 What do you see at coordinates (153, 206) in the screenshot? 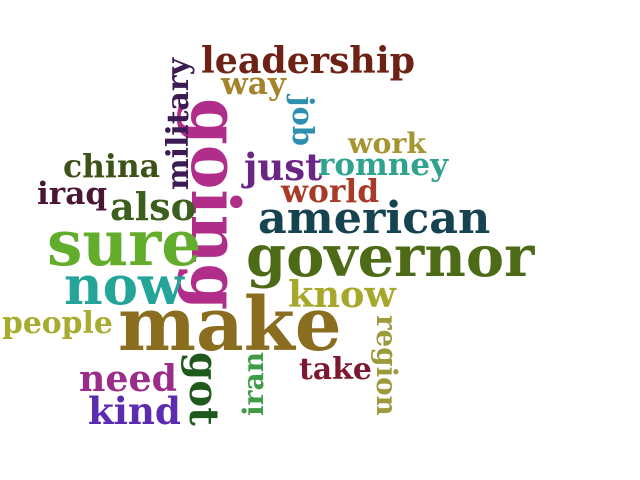
I see `word-also: also` at bounding box center [153, 206].